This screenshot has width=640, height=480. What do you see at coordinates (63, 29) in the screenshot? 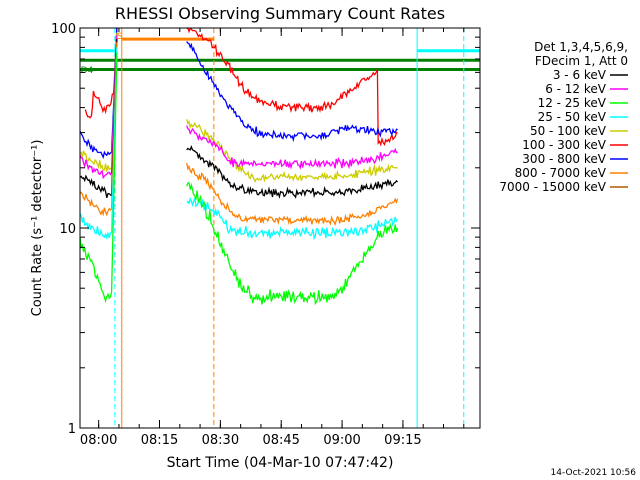
I see `y-tick-label-2: 100` at bounding box center [63, 29].